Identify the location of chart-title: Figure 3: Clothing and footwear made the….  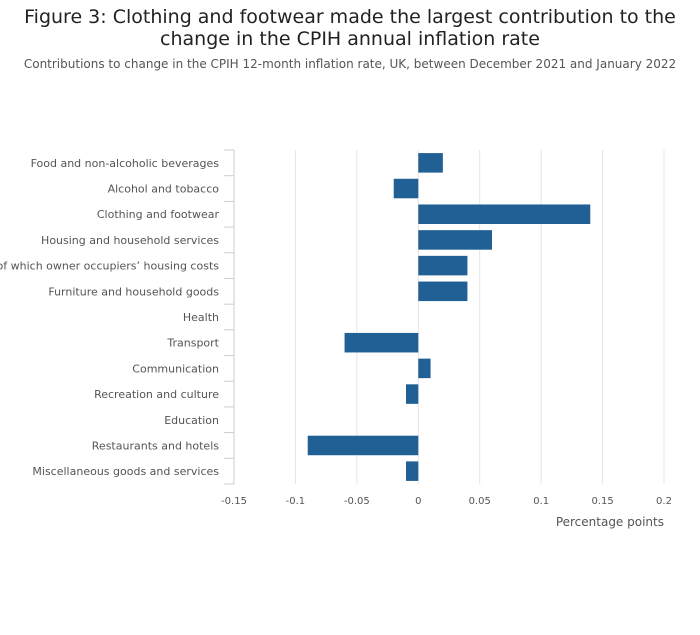
(350, 28).